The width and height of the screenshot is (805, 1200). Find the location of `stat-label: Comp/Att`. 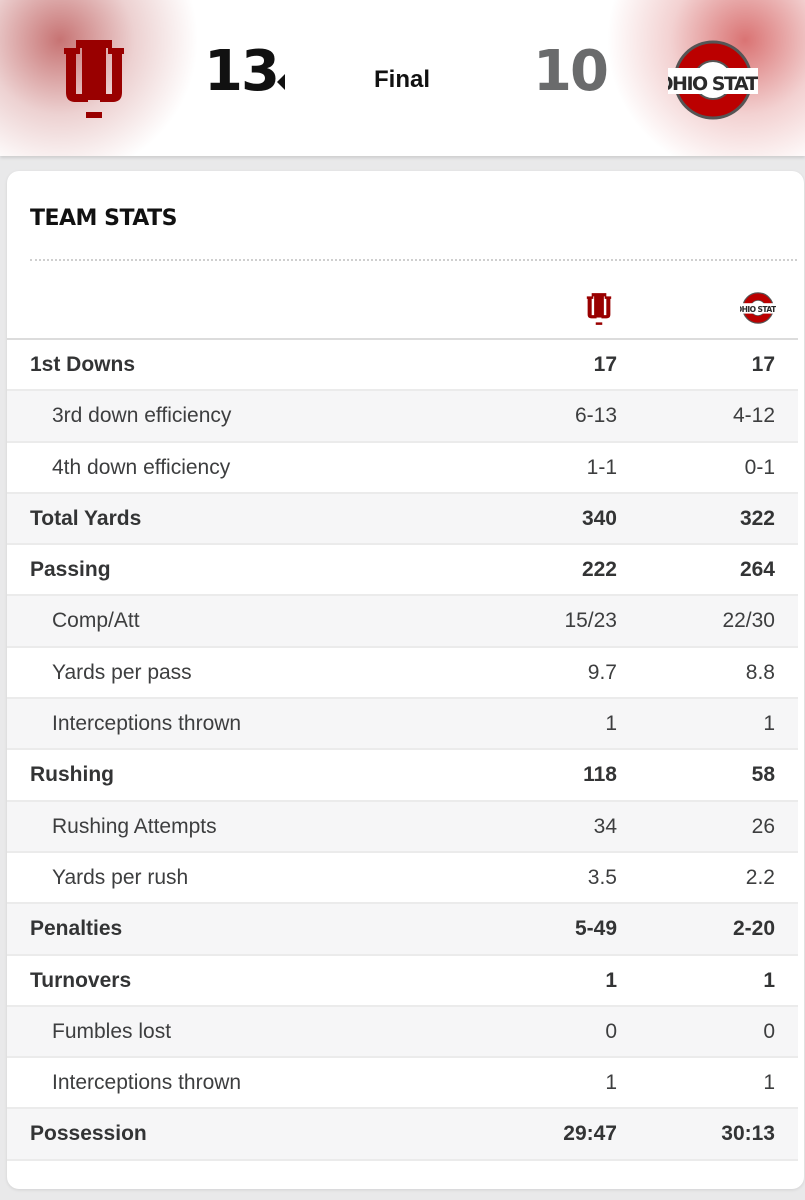

stat-label: Comp/Att is located at coordinates (96, 621).